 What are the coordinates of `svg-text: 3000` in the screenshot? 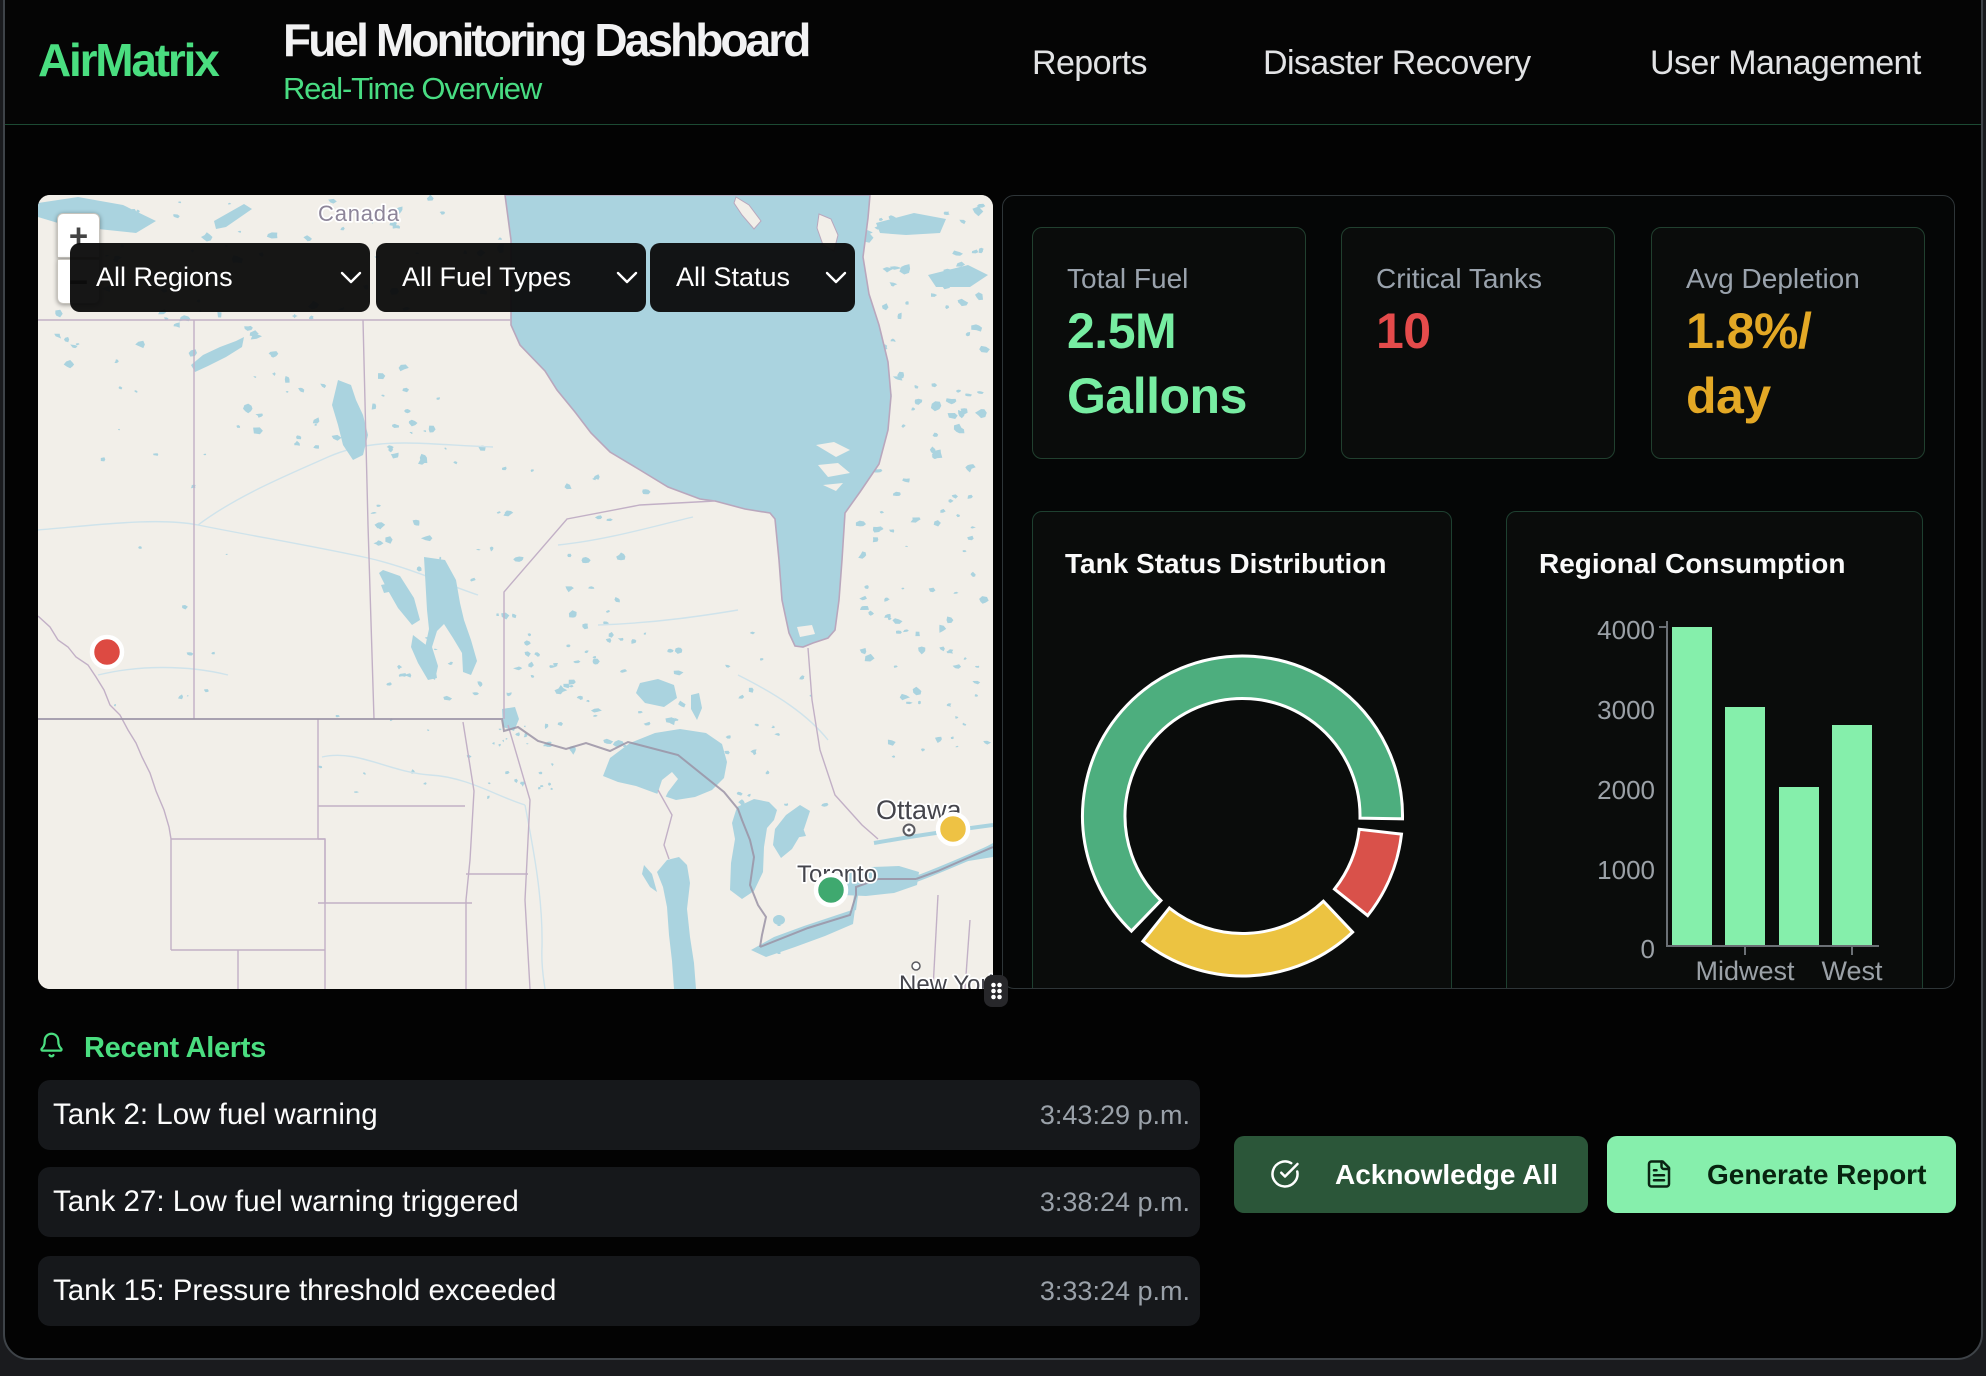 It's located at (1626, 710).